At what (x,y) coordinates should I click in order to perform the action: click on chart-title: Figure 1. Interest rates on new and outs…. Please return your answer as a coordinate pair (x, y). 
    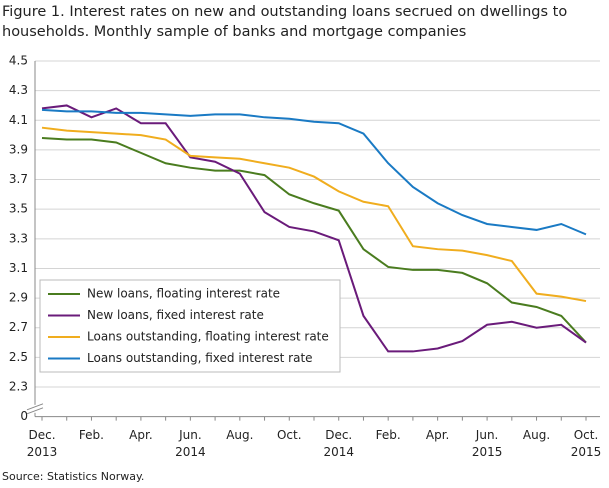
    Looking at the image, I should click on (285, 22).